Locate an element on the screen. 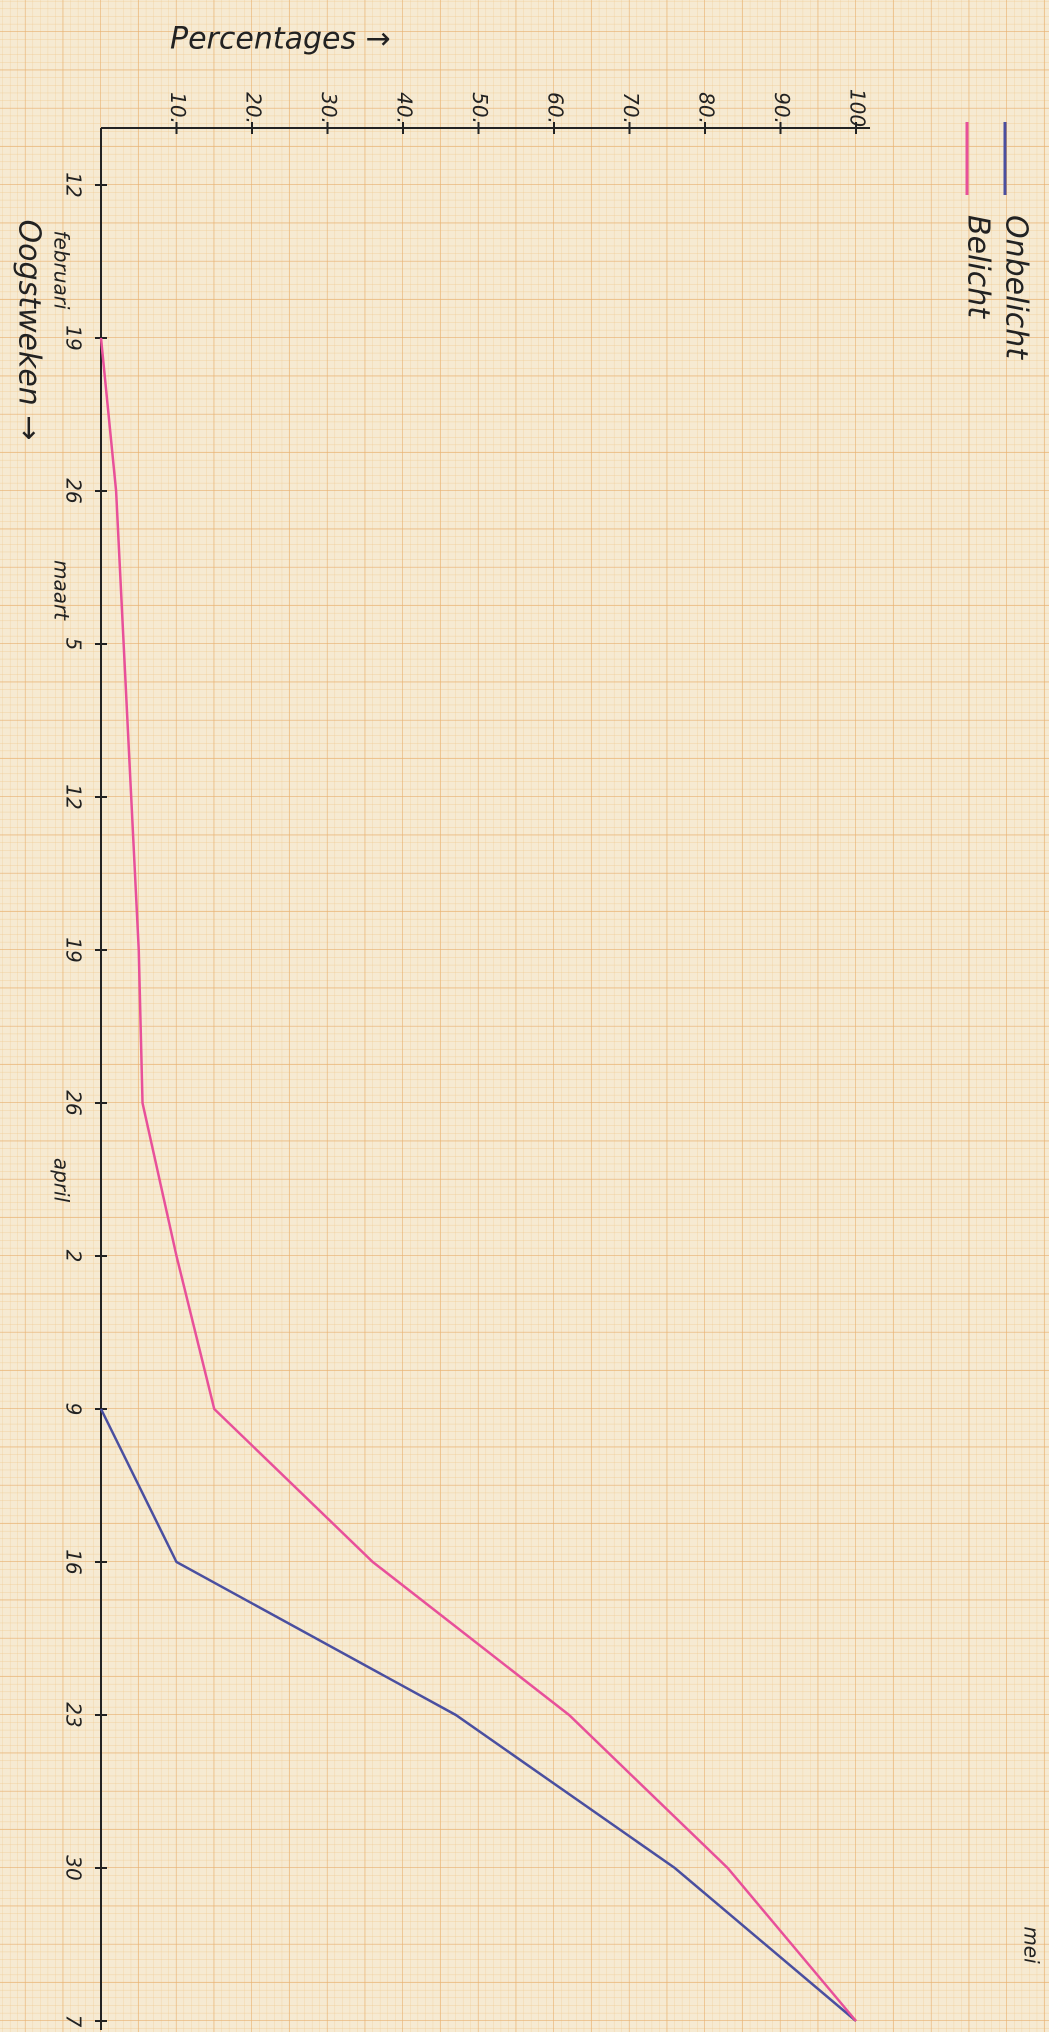  y-axis-title: Percentages → is located at coordinates (280, 39).